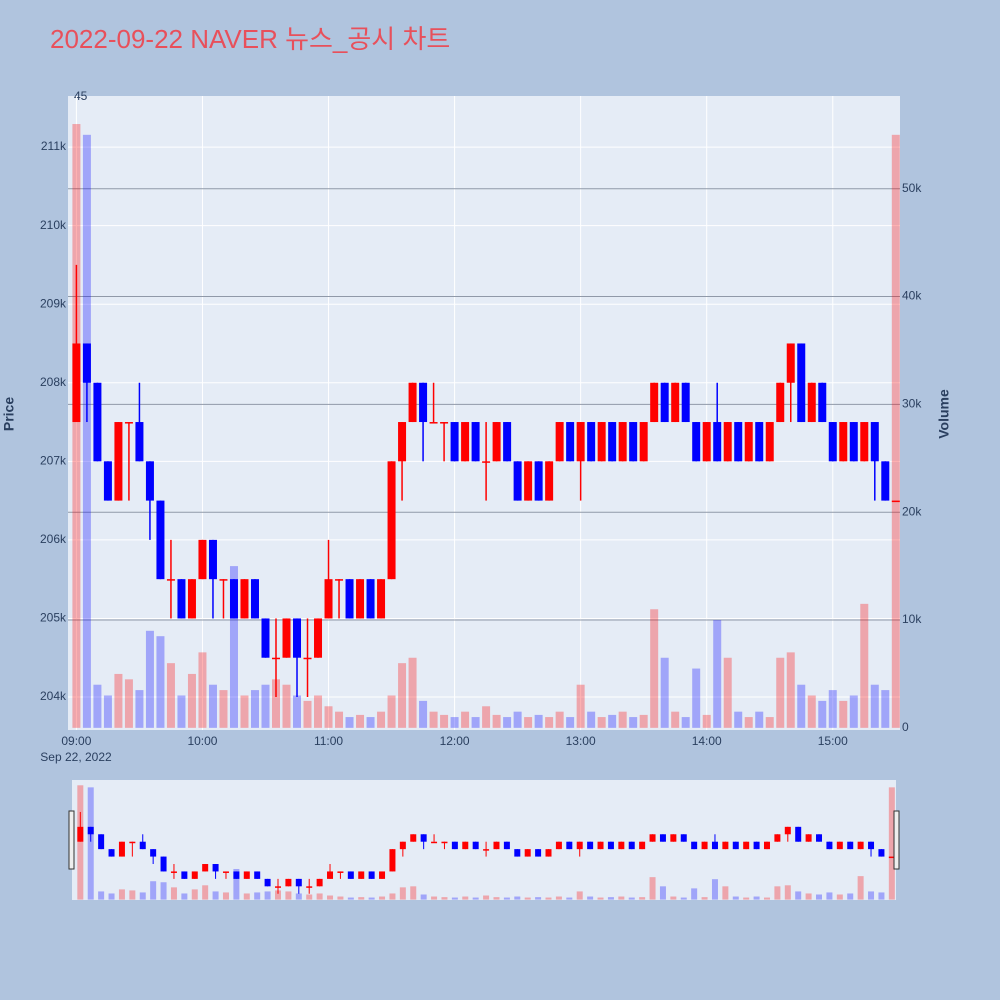  I want to click on y-tick-label: 211k, so click(54, 146).